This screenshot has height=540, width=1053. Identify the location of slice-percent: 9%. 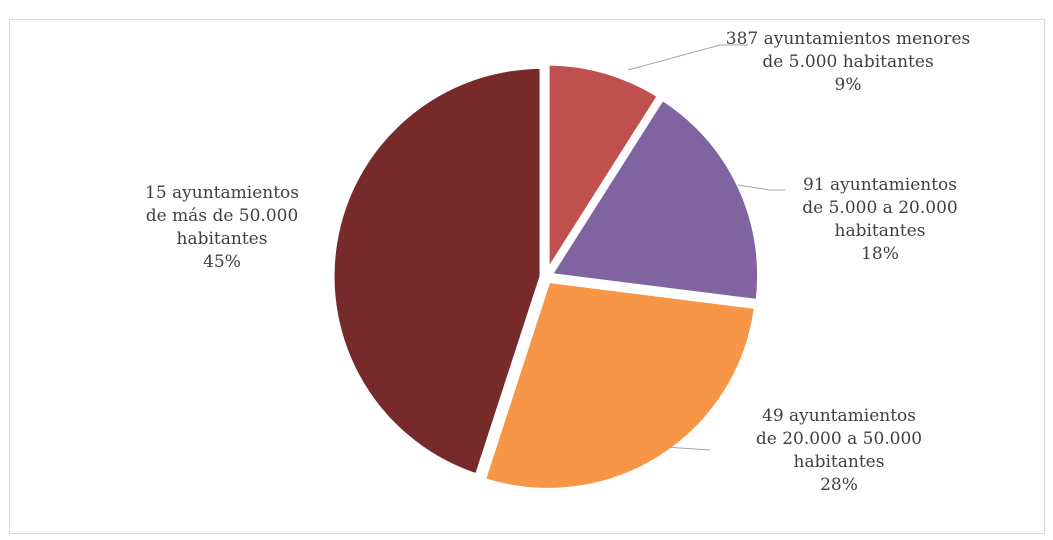
(848, 85).